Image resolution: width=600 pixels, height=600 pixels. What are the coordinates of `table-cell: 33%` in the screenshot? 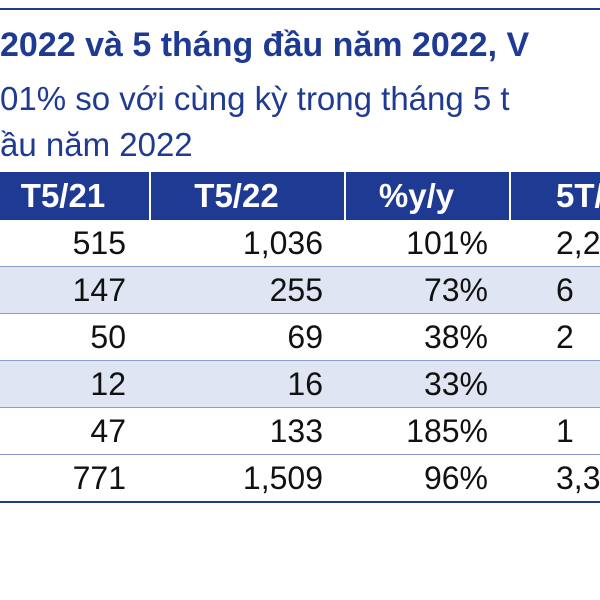 It's located at (455, 384).